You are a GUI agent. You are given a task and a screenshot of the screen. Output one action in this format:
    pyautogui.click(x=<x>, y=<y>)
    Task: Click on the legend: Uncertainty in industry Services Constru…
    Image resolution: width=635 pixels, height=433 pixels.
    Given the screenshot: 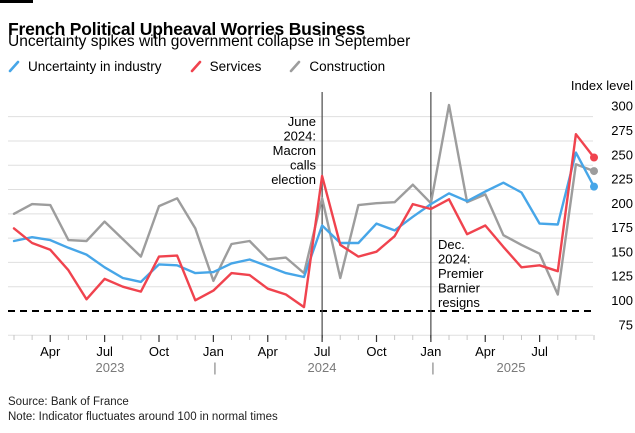 What is the action you would take?
    pyautogui.click(x=196, y=66)
    